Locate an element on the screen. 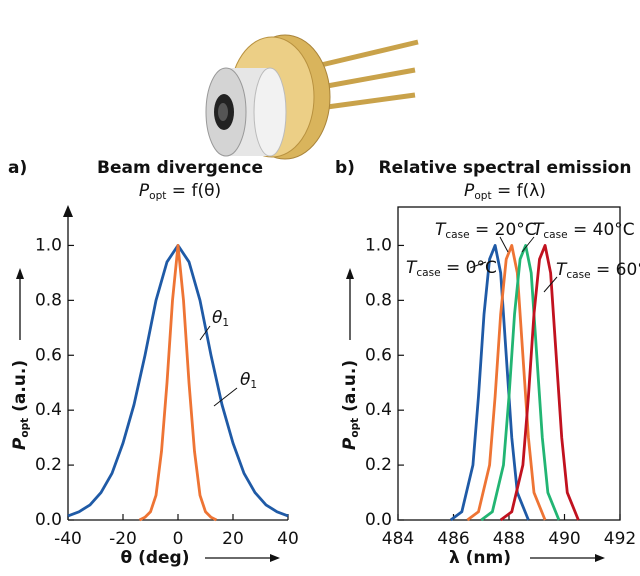  text: = f(λ) is located at coordinates (519, 191).